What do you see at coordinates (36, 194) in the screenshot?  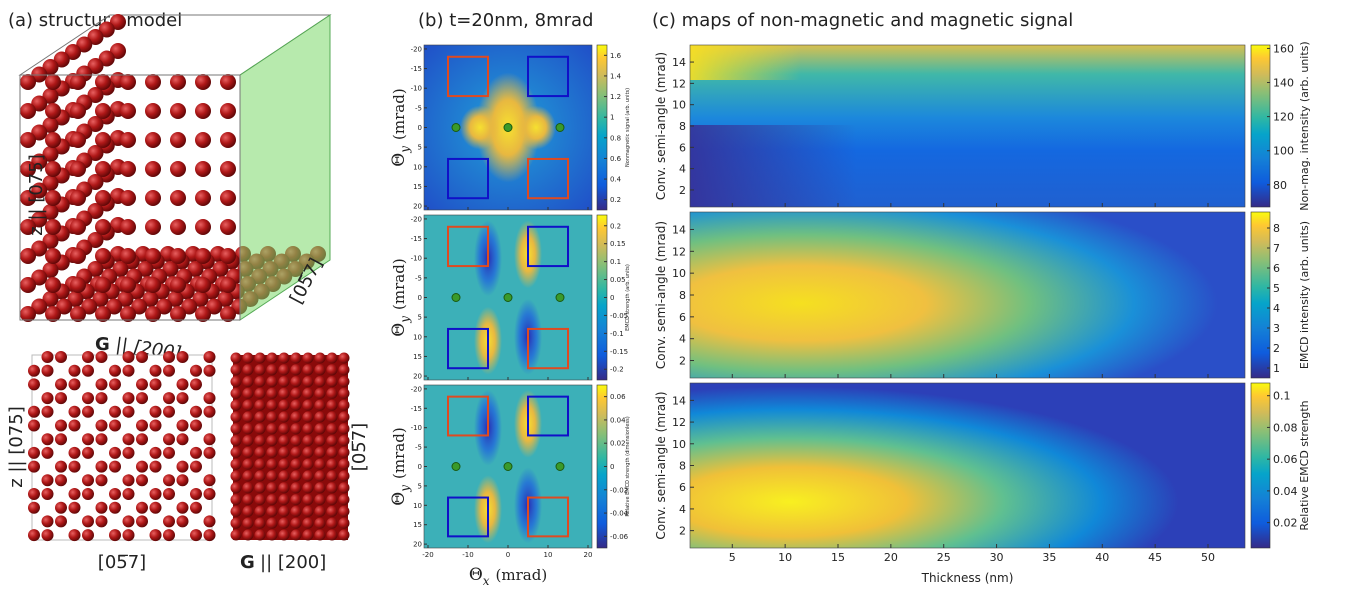 I see `axis-annotation: z || [075]` at bounding box center [36, 194].